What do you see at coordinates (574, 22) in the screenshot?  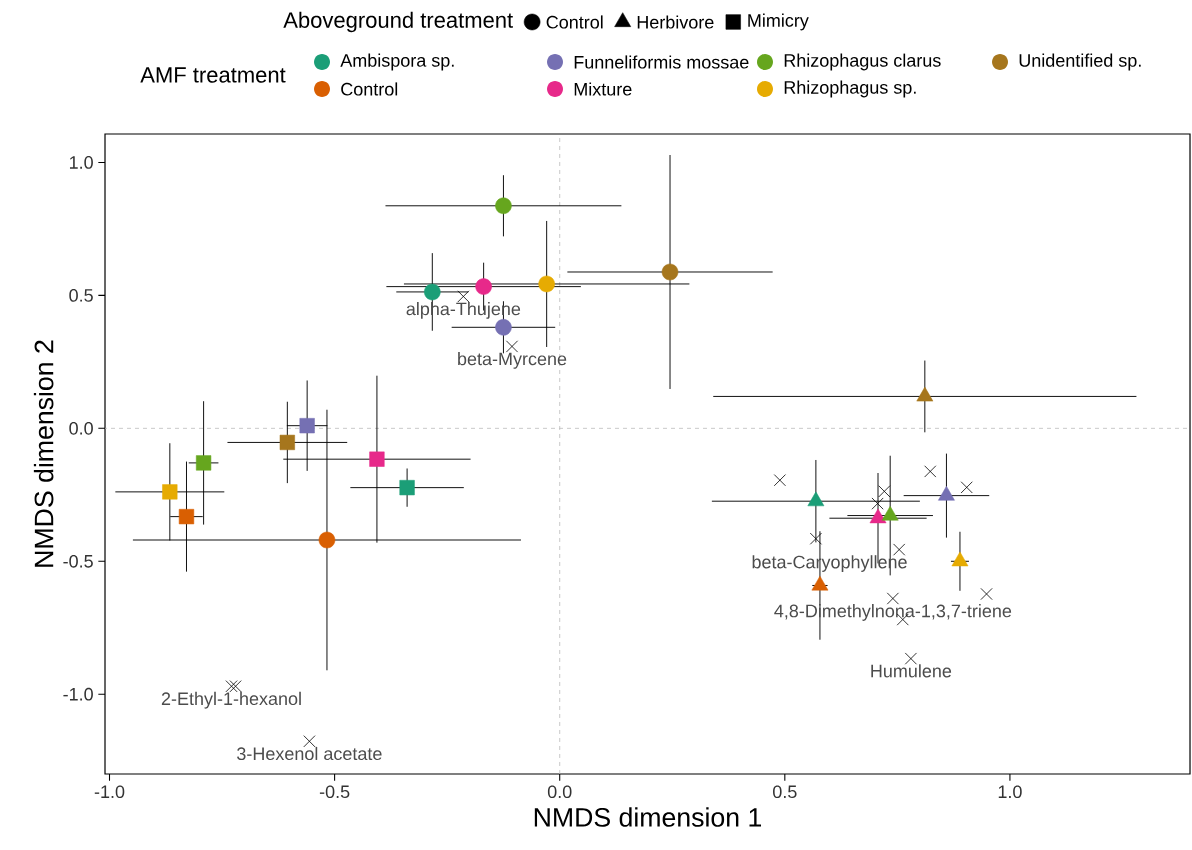 I see `text: Control` at bounding box center [574, 22].